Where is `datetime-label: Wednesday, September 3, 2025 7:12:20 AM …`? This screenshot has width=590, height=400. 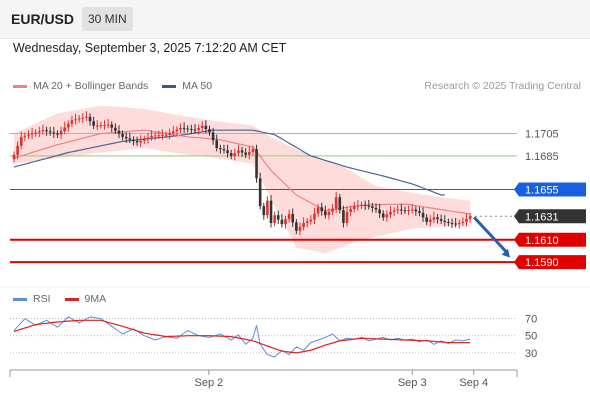 datetime-label: Wednesday, September 3, 2025 7:12:20 AM … is located at coordinates (150, 48).